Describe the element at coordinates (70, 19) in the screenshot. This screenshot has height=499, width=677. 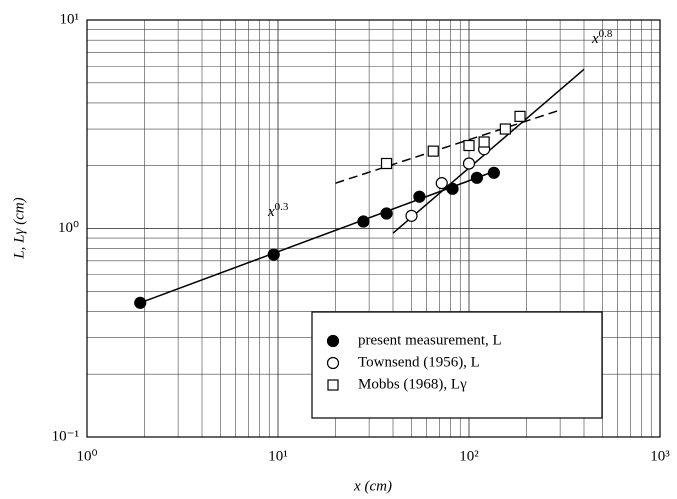
I see `y-tick-label: 10¹` at that location.